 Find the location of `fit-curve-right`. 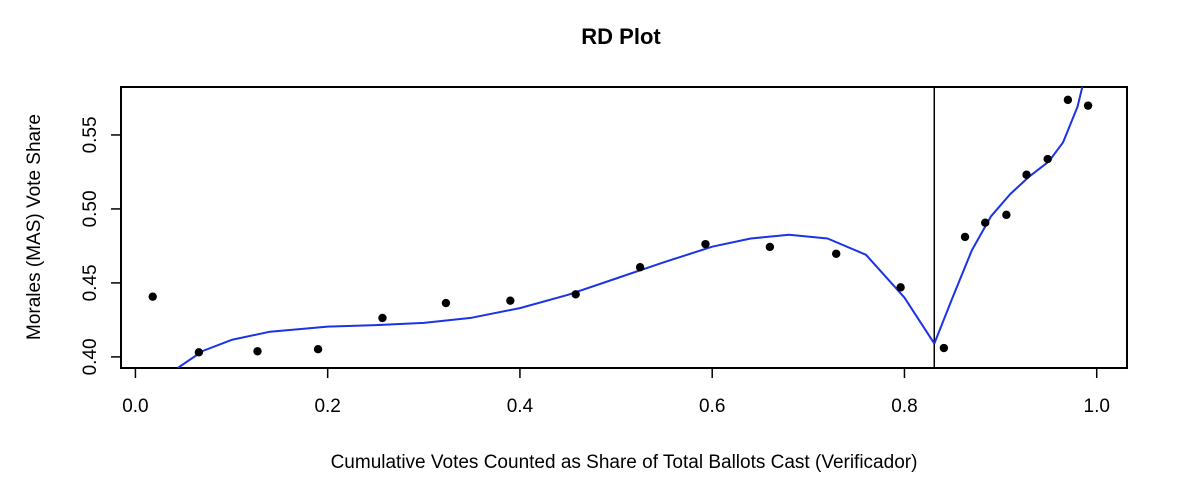

fit-curve-right is located at coordinates (1008, 215).